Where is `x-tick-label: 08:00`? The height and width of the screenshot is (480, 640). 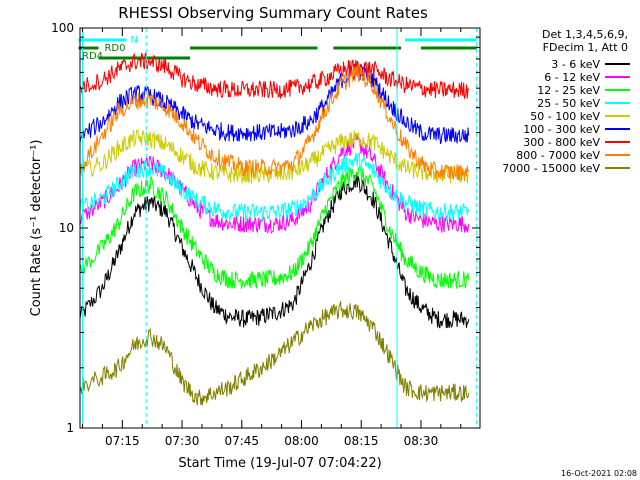 x-tick-label: 08:00 is located at coordinates (301, 441).